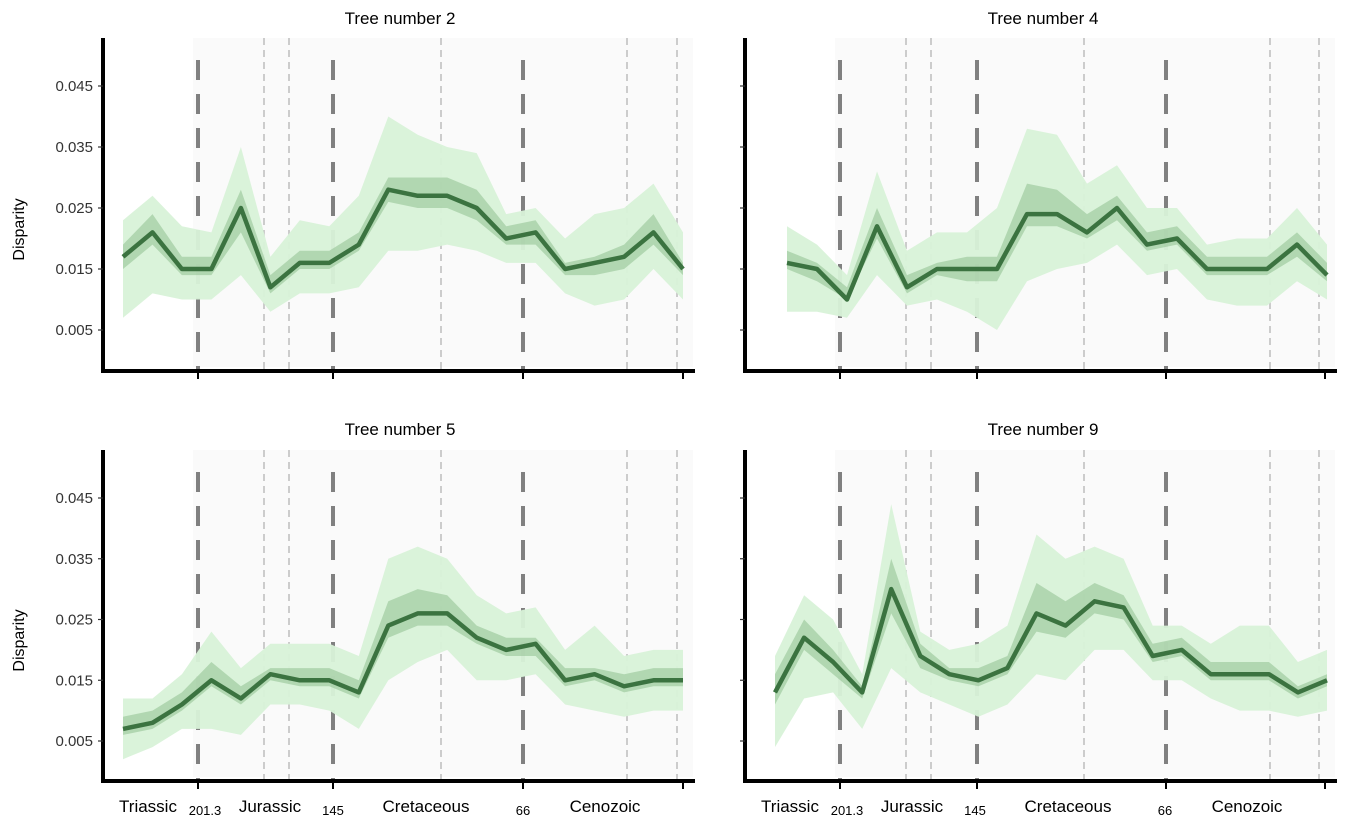 The height and width of the screenshot is (817, 1347). I want to click on panel-title: Tree number 5, so click(400, 429).